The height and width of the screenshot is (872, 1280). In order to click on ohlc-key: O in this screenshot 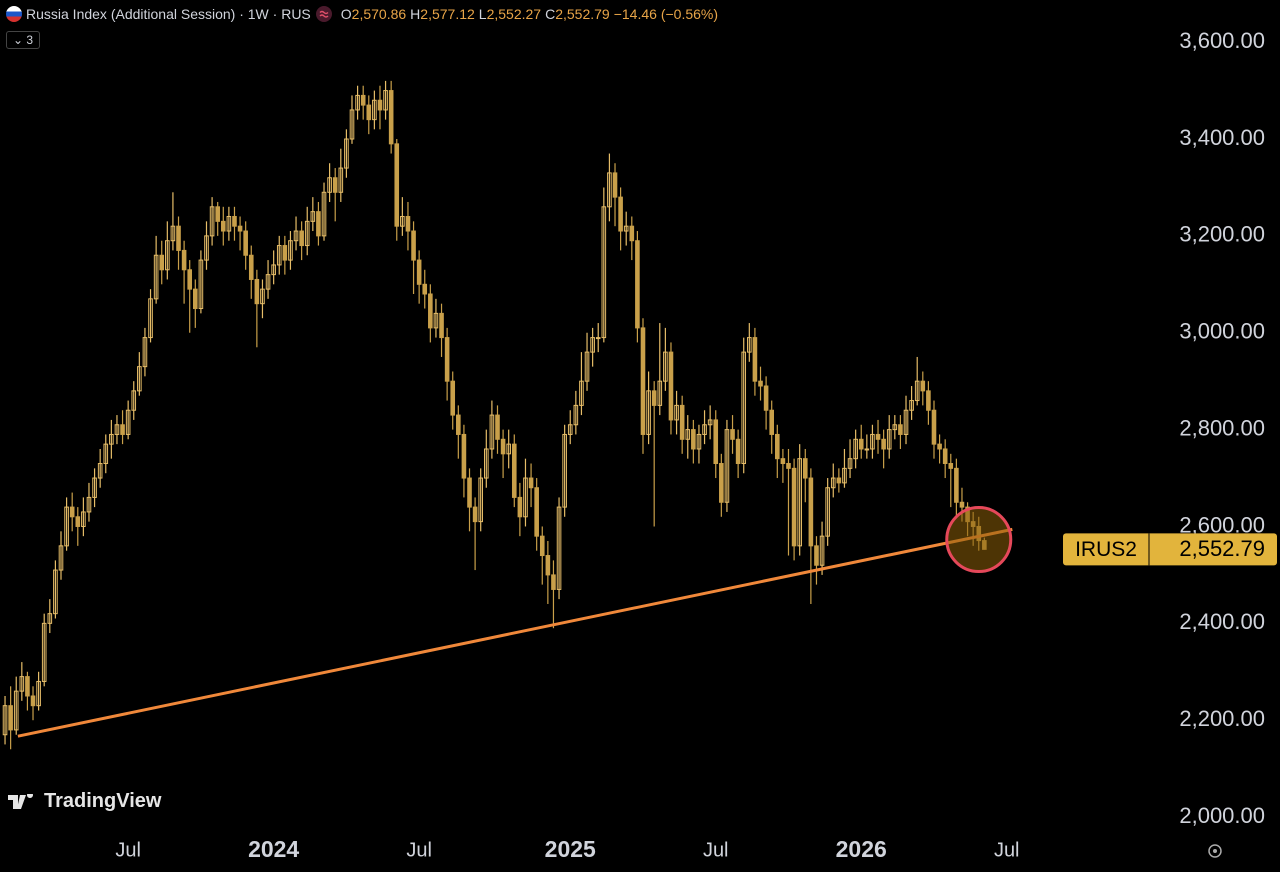, I will do `click(346, 14)`.